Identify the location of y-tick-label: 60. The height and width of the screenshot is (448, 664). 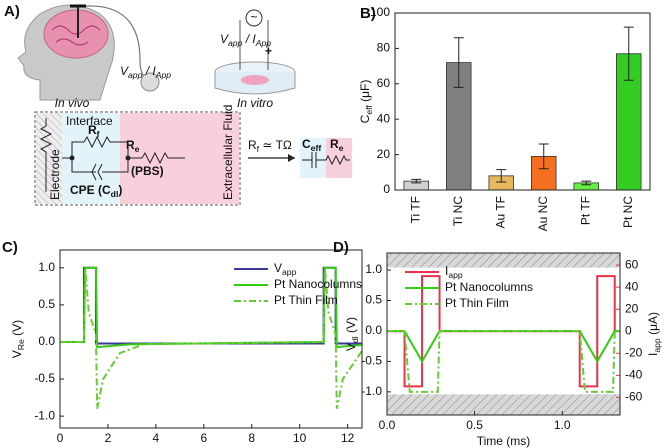
(384, 83).